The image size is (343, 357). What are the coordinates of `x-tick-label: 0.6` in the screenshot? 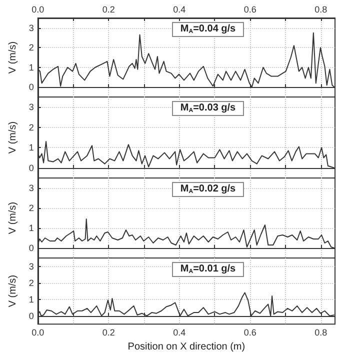 It's located at (250, 333).